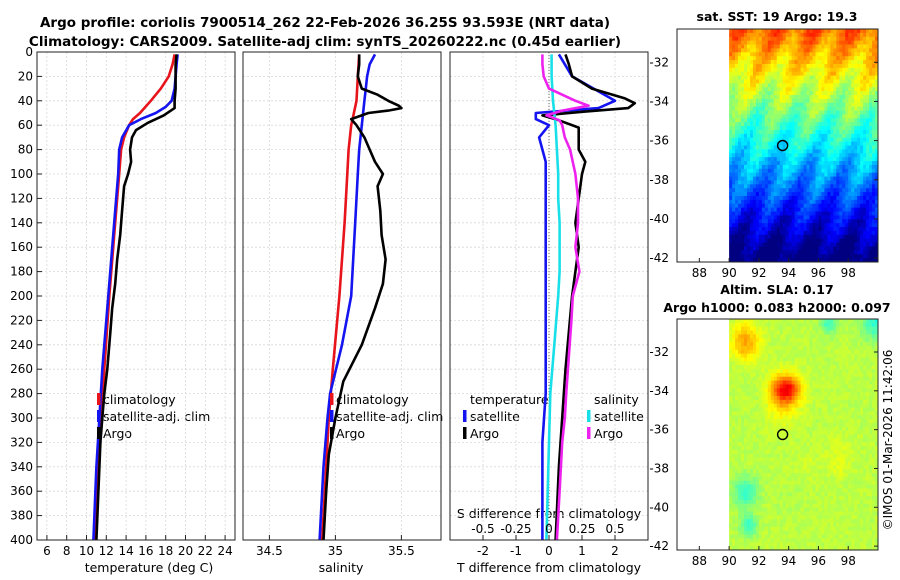 The width and height of the screenshot is (900, 580). Describe the element at coordinates (21, 174) in the screenshot. I see `y-tick-label: 100` at that location.